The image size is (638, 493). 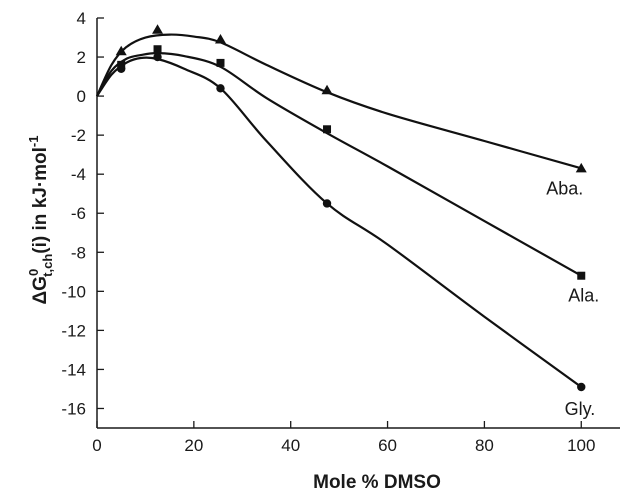 I want to click on x-tick-label: 80, so click(x=484, y=445).